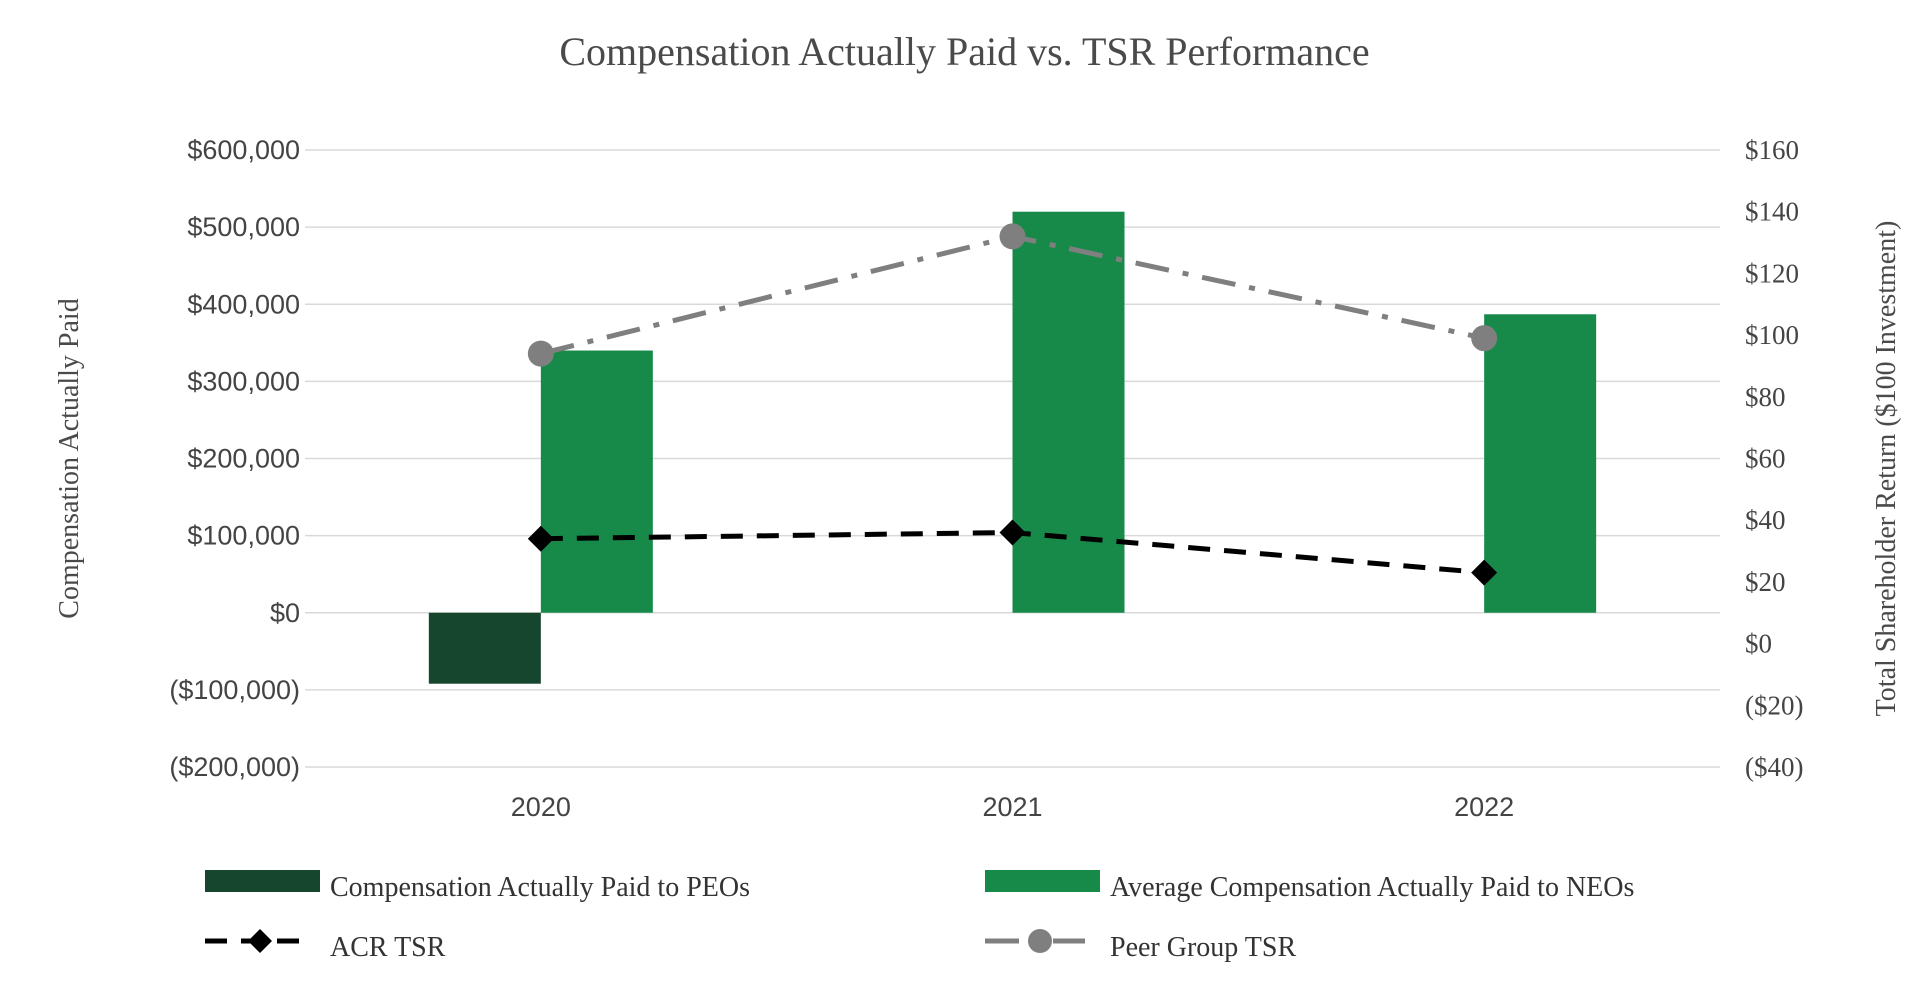  What do you see at coordinates (1040, 941) in the screenshot?
I see `legend-marker-circle` at bounding box center [1040, 941].